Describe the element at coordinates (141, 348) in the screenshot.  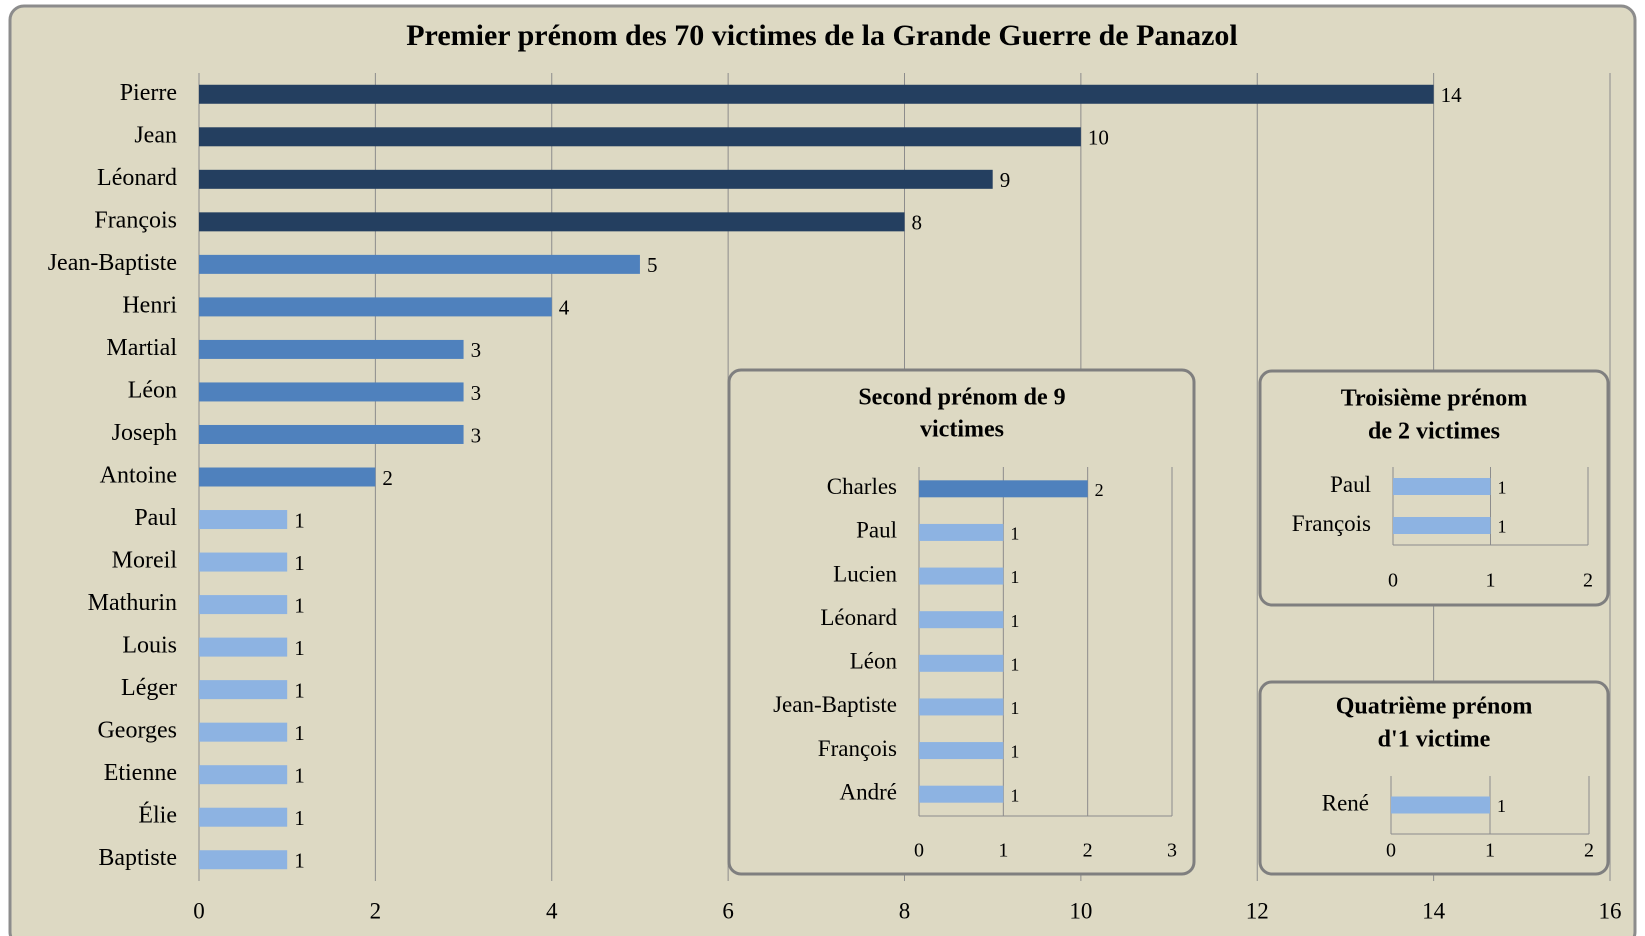
I see `y-tick-label: Martial` at that location.